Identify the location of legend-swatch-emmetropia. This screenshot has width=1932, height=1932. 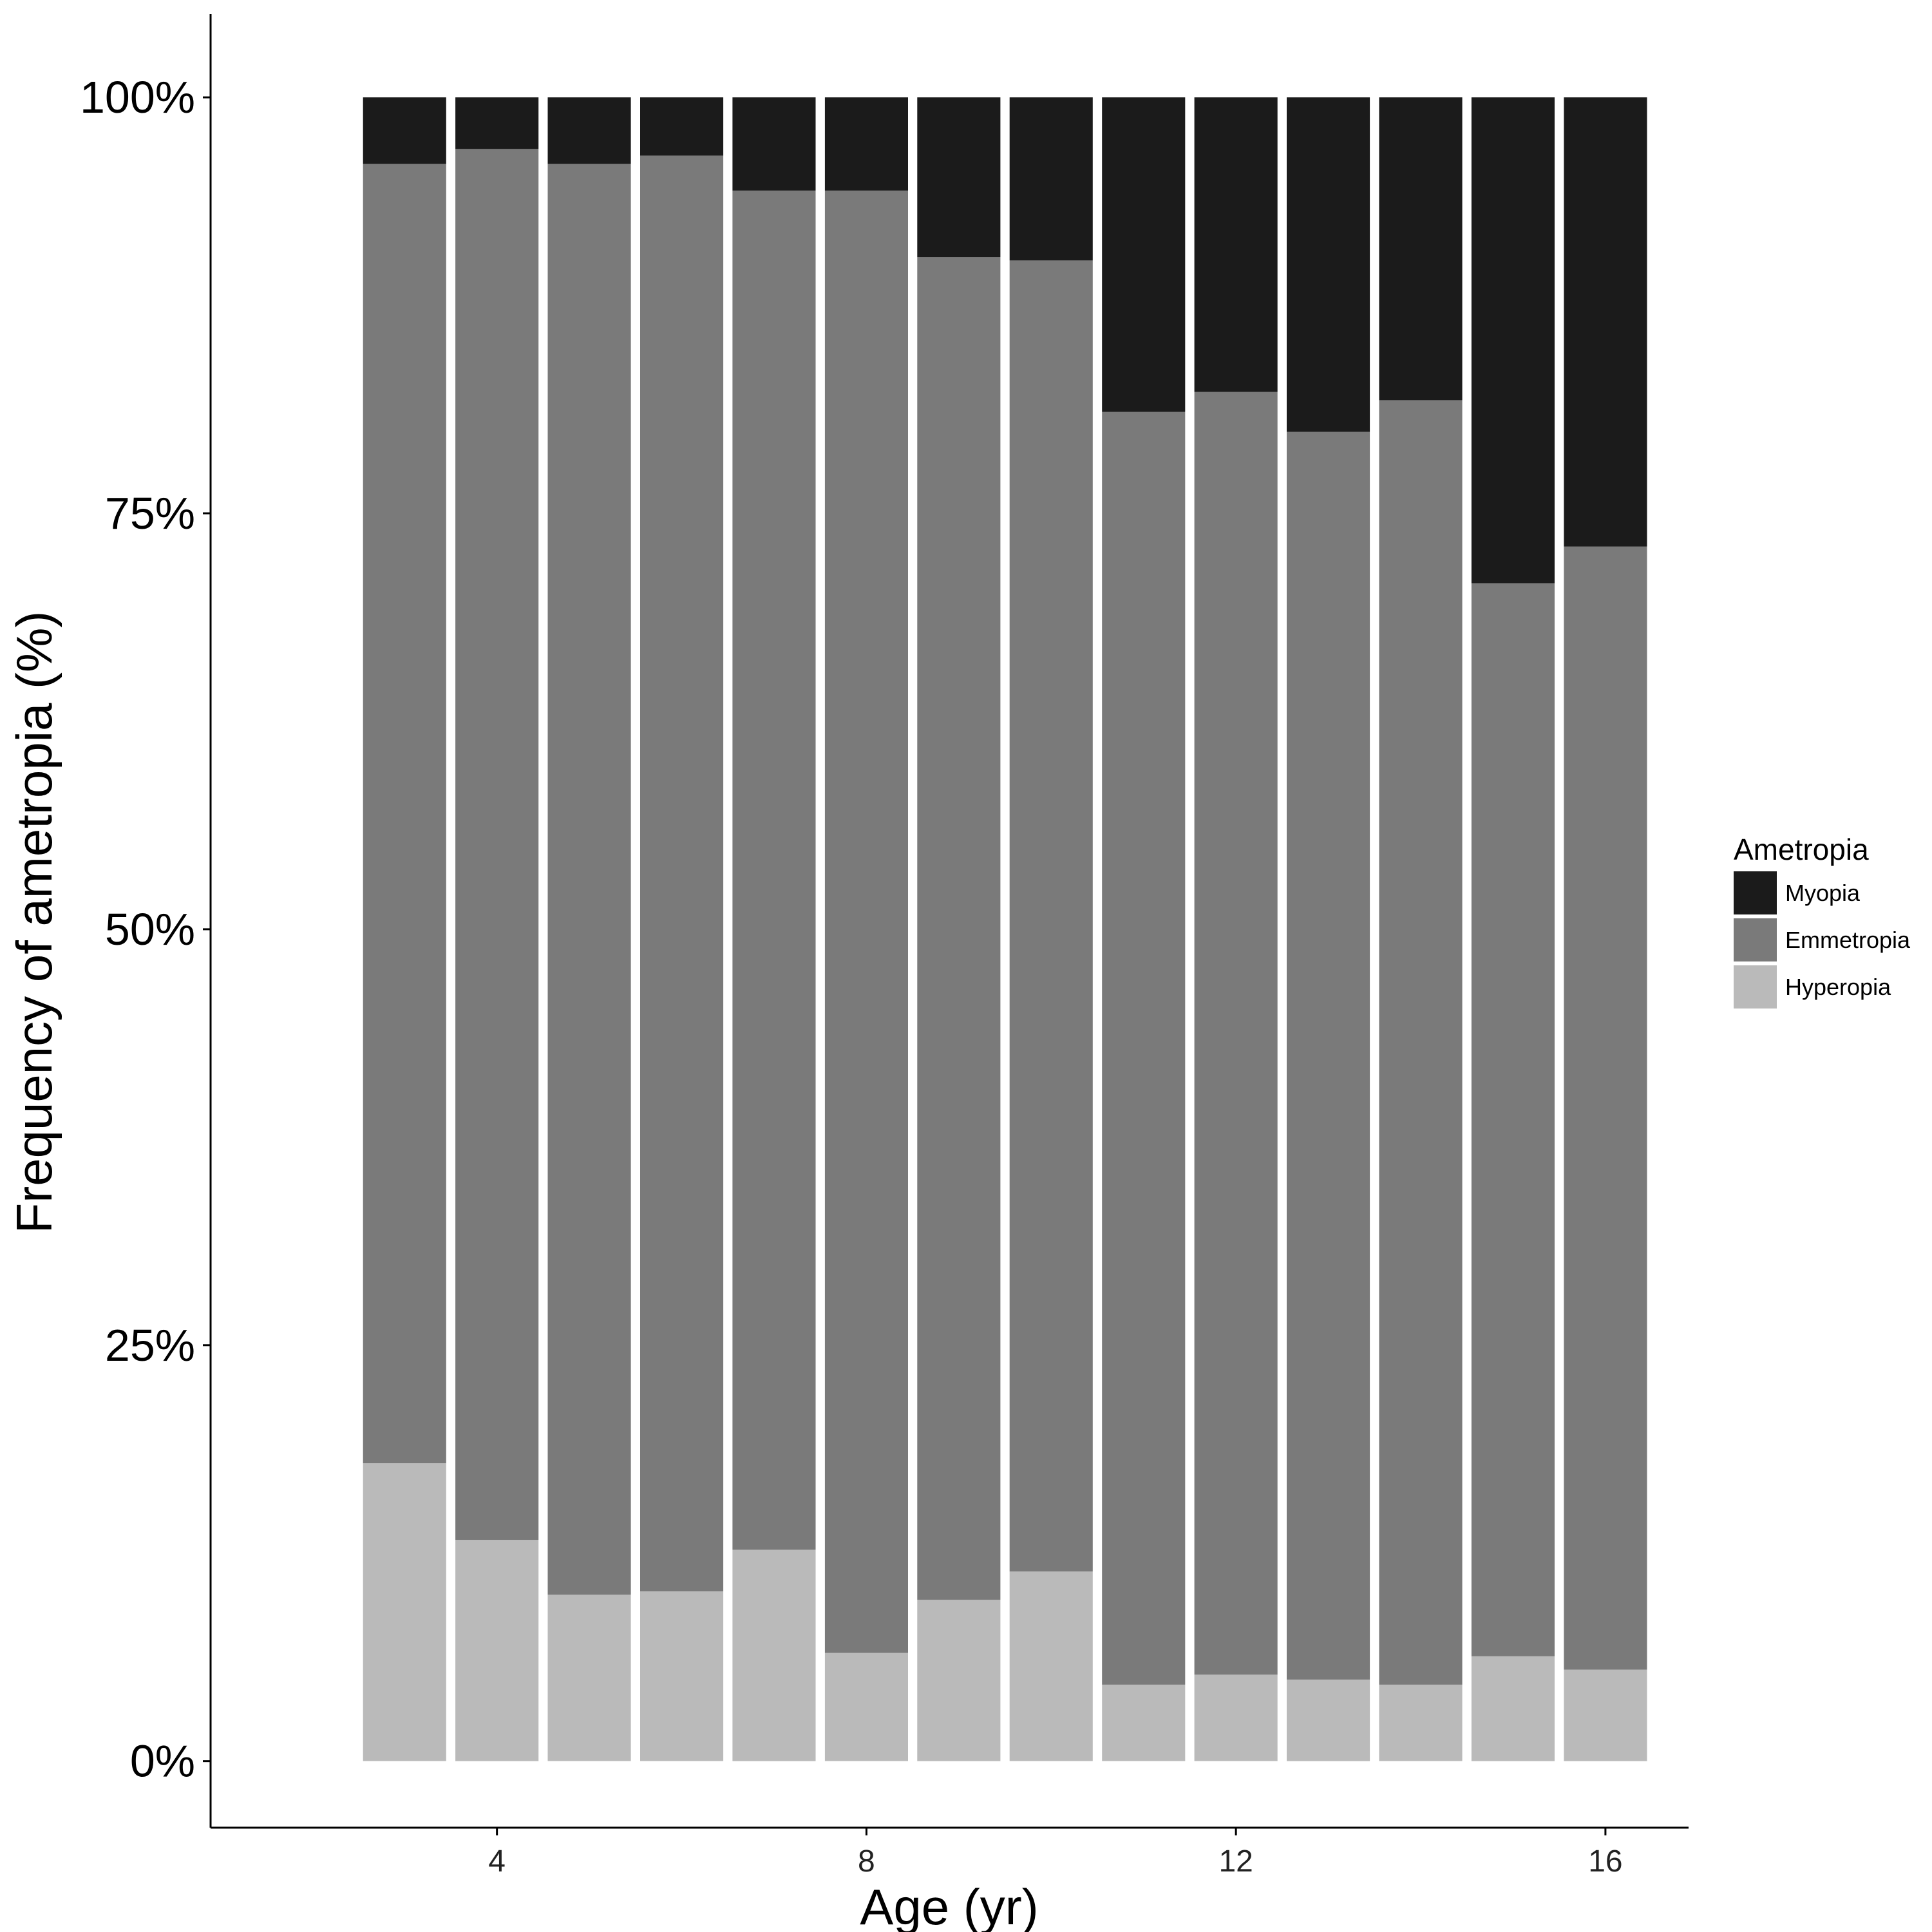
(1756, 940).